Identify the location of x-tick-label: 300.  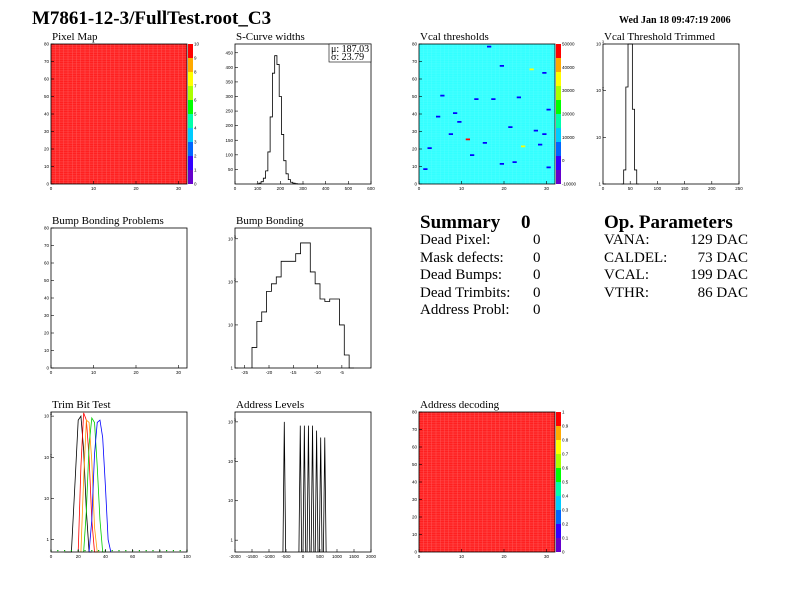
(303, 188).